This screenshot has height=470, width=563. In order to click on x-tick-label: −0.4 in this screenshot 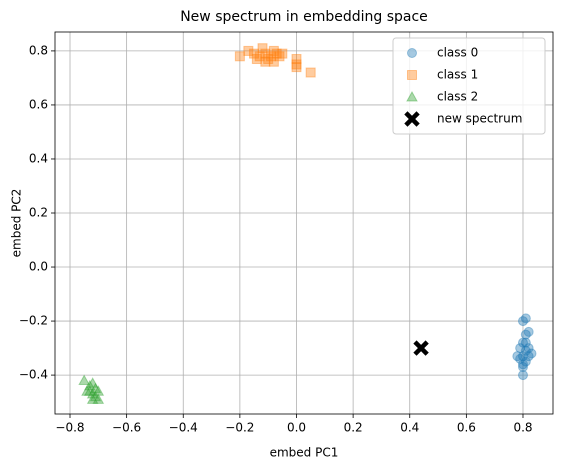, I will do `click(183, 428)`.